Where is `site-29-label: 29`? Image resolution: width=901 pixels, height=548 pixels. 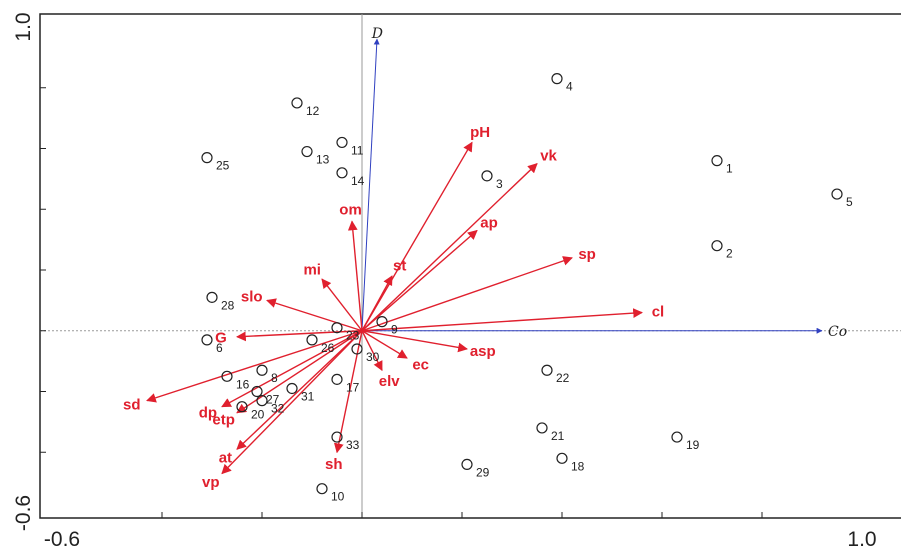
site-29-label: 29 is located at coordinates (483, 472).